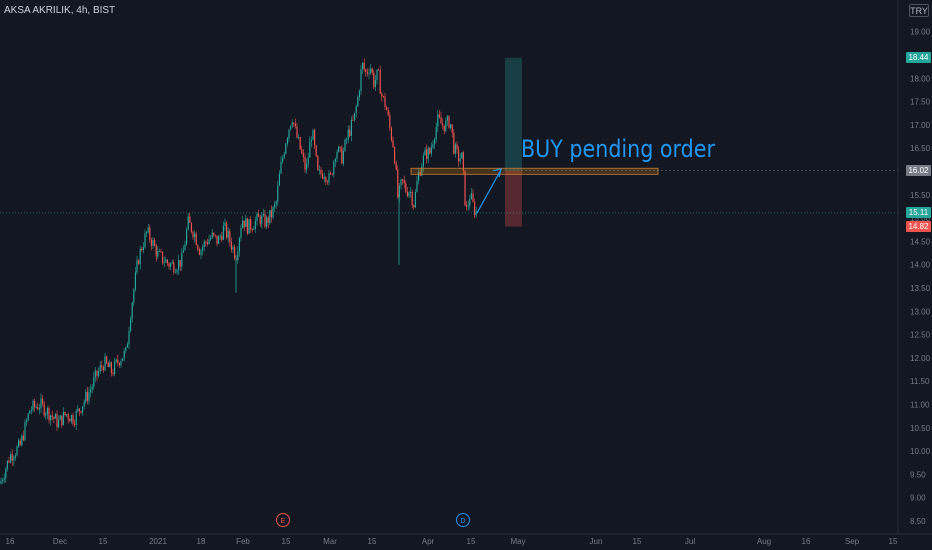 The image size is (932, 550). What do you see at coordinates (618, 149) in the screenshot?
I see `annotation-text: BUY pending order` at bounding box center [618, 149].